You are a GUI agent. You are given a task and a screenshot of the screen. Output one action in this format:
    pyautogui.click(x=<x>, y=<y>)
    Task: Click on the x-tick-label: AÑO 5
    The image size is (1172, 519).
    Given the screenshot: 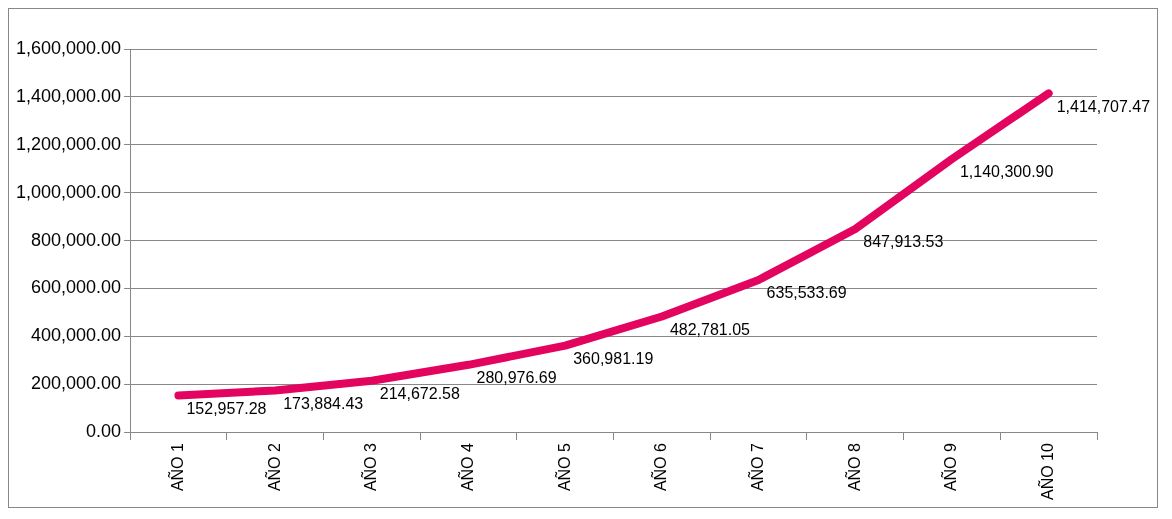 What is the action you would take?
    pyautogui.click(x=563, y=467)
    